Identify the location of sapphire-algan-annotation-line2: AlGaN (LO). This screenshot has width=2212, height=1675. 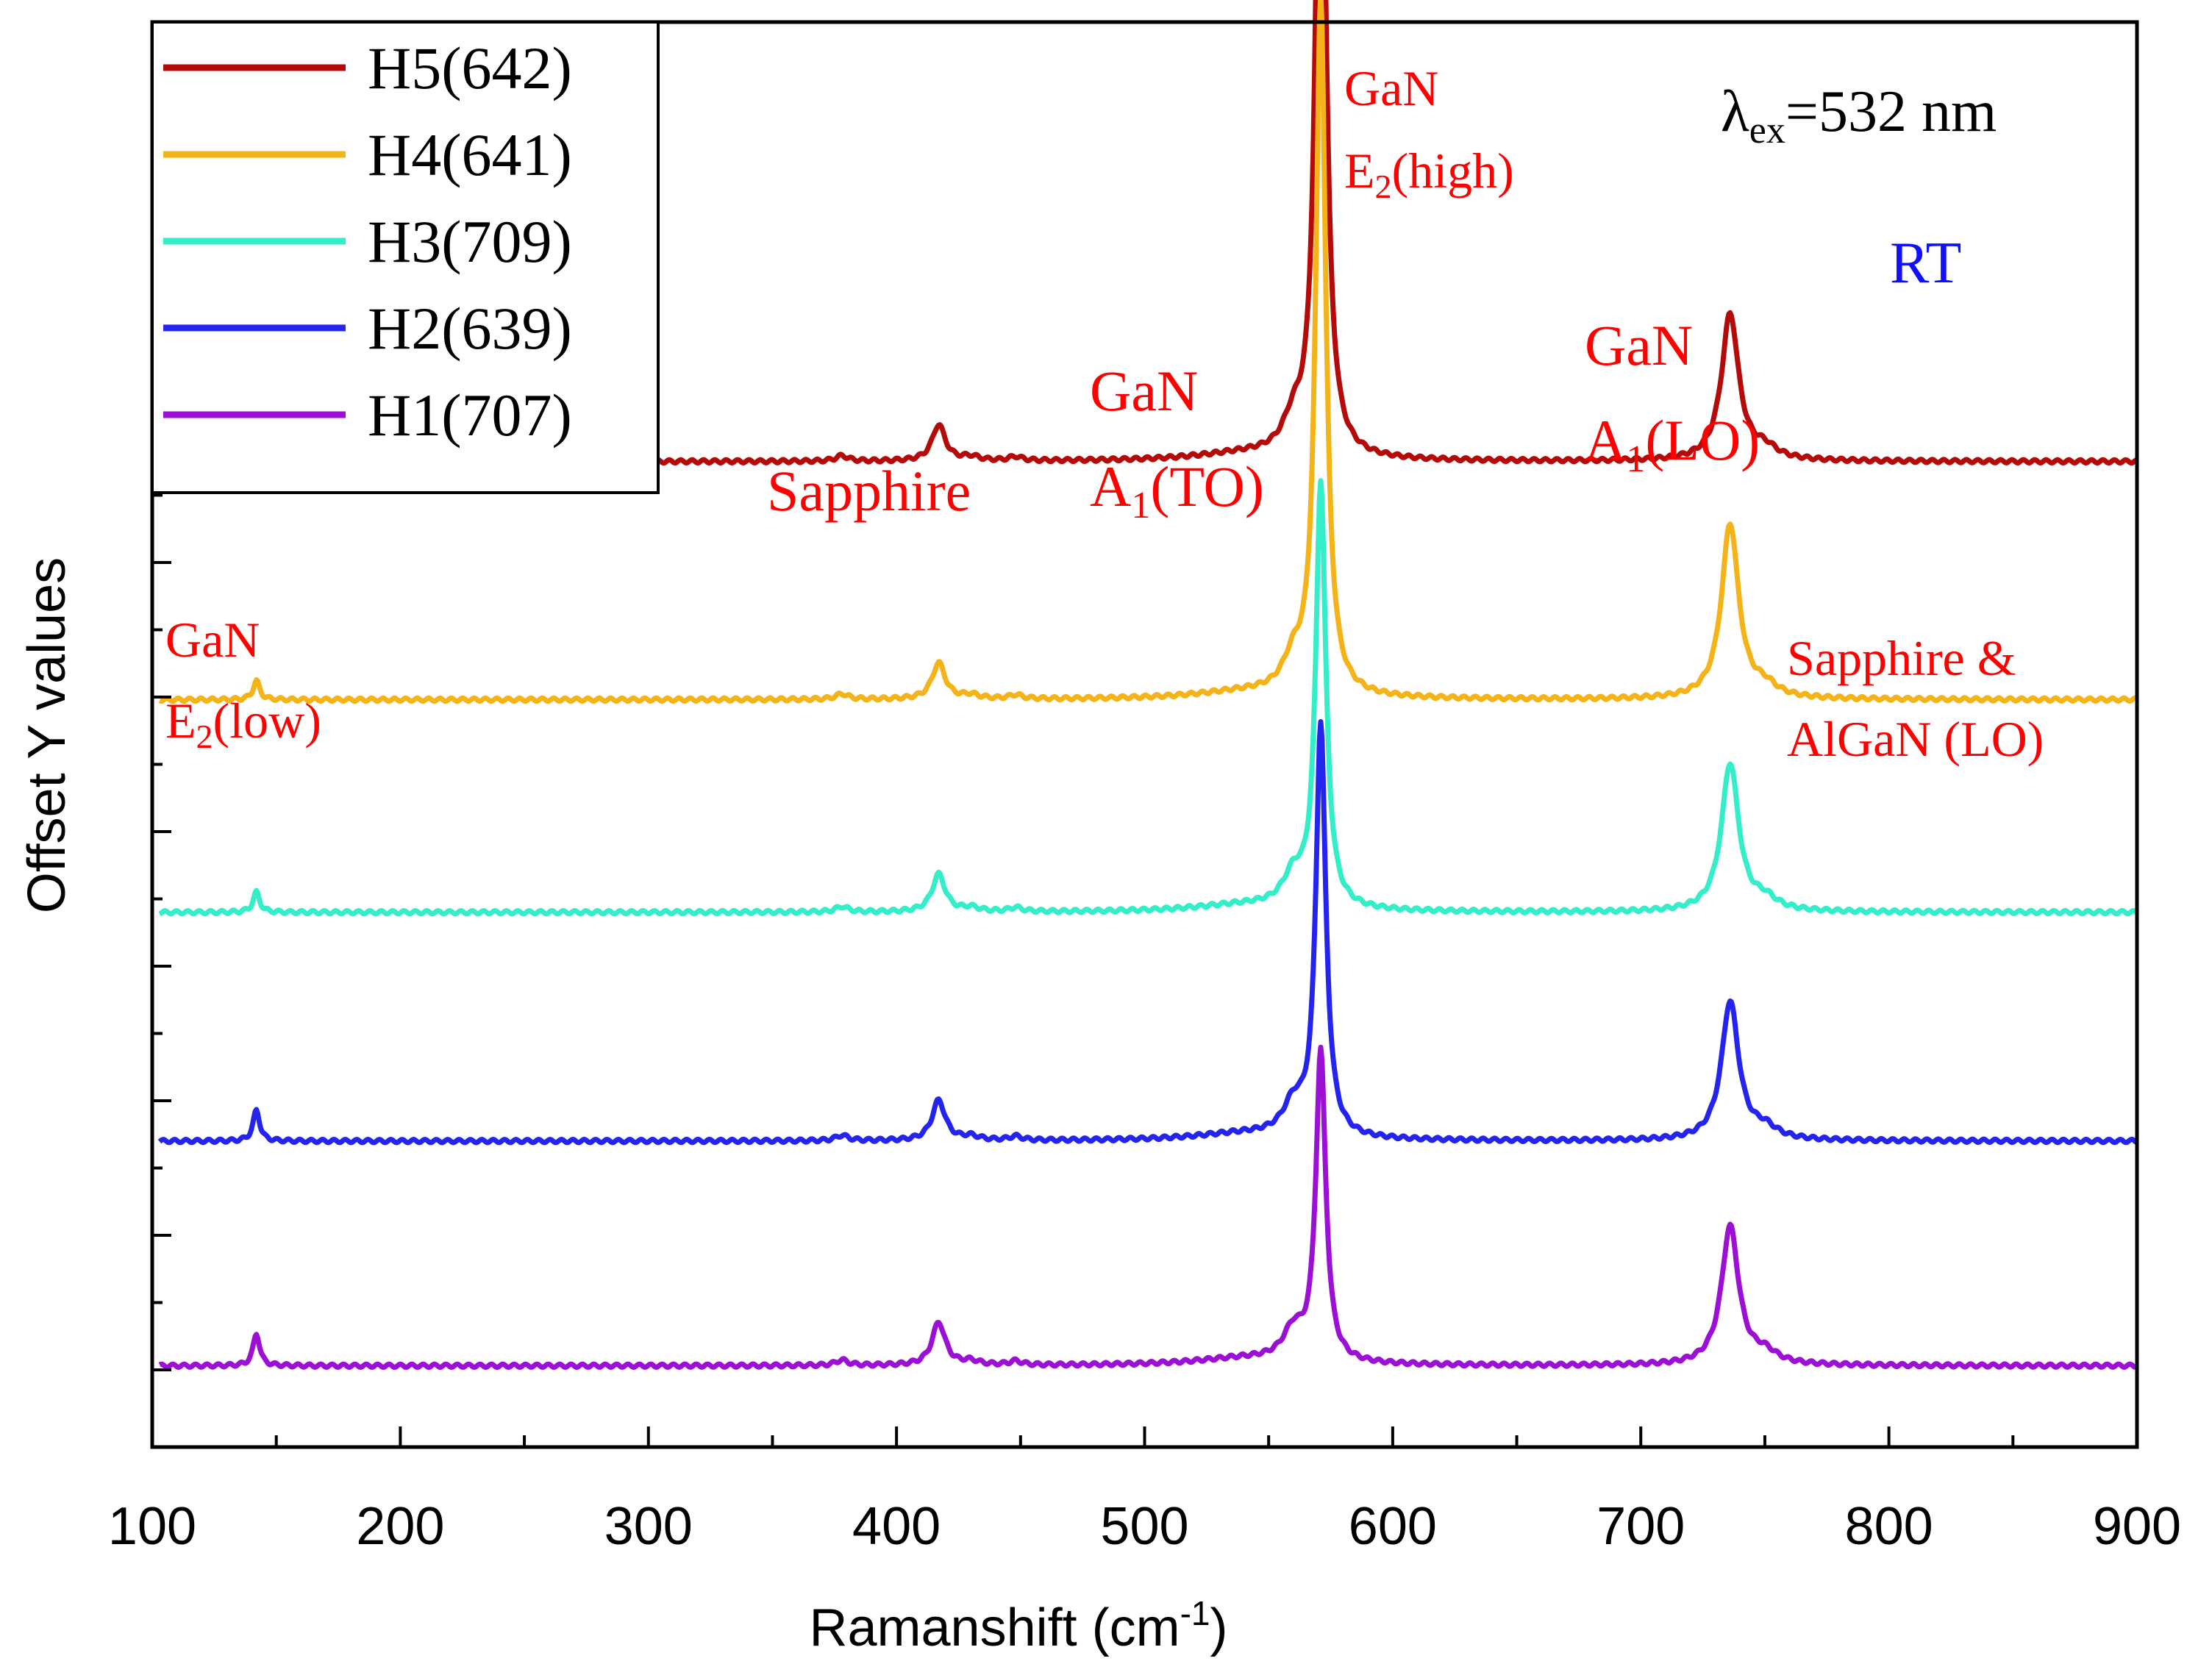
(1915, 739).